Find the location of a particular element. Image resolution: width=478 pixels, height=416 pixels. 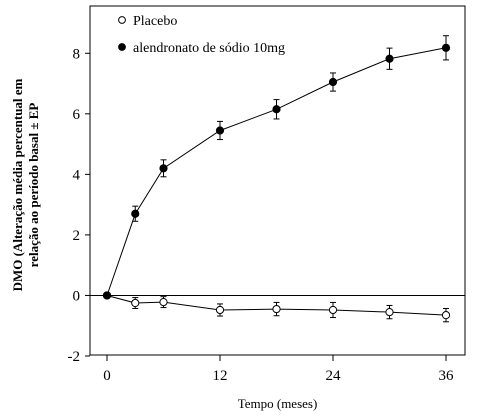

y-tick-label: 8 is located at coordinates (77, 54).